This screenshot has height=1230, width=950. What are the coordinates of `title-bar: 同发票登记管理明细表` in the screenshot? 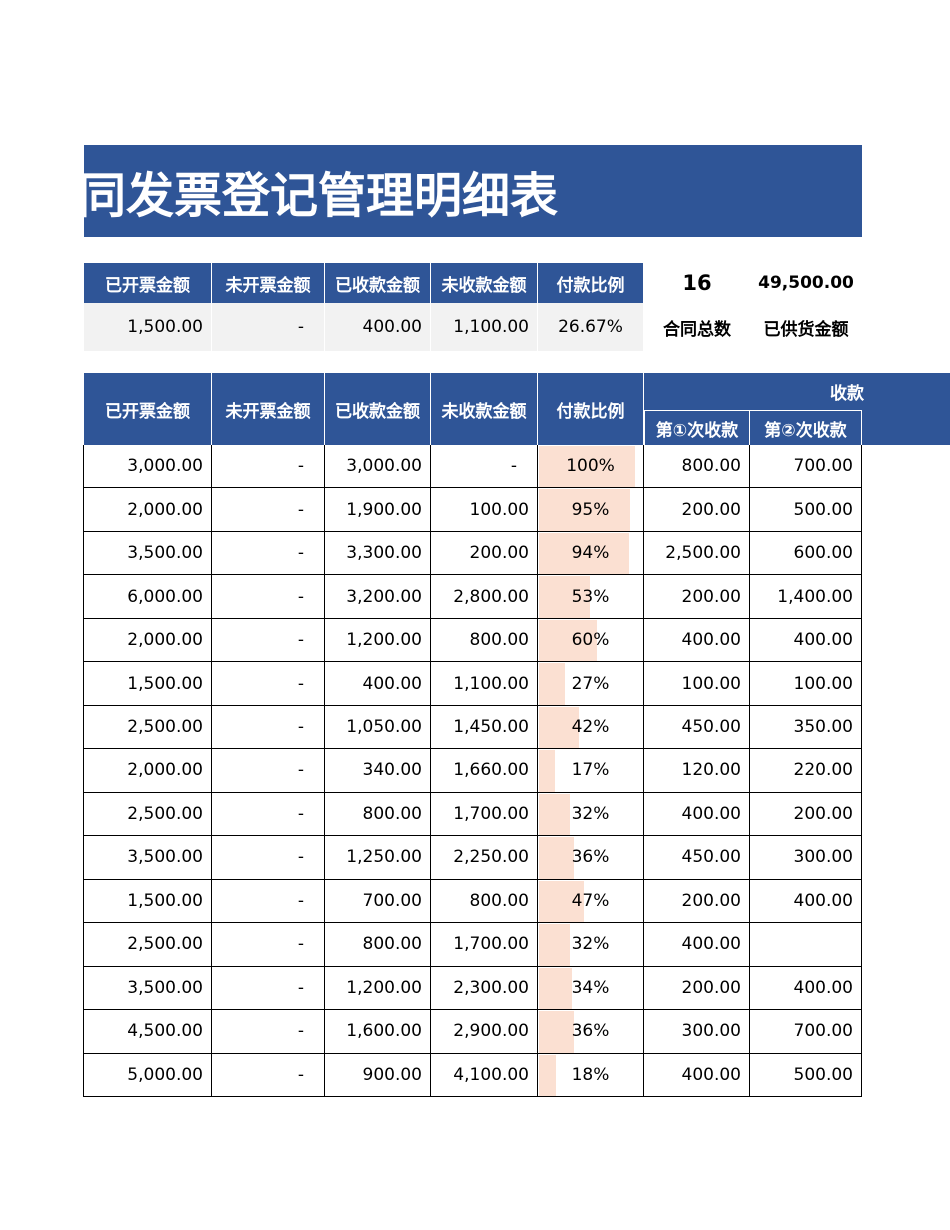 It's located at (473, 191).